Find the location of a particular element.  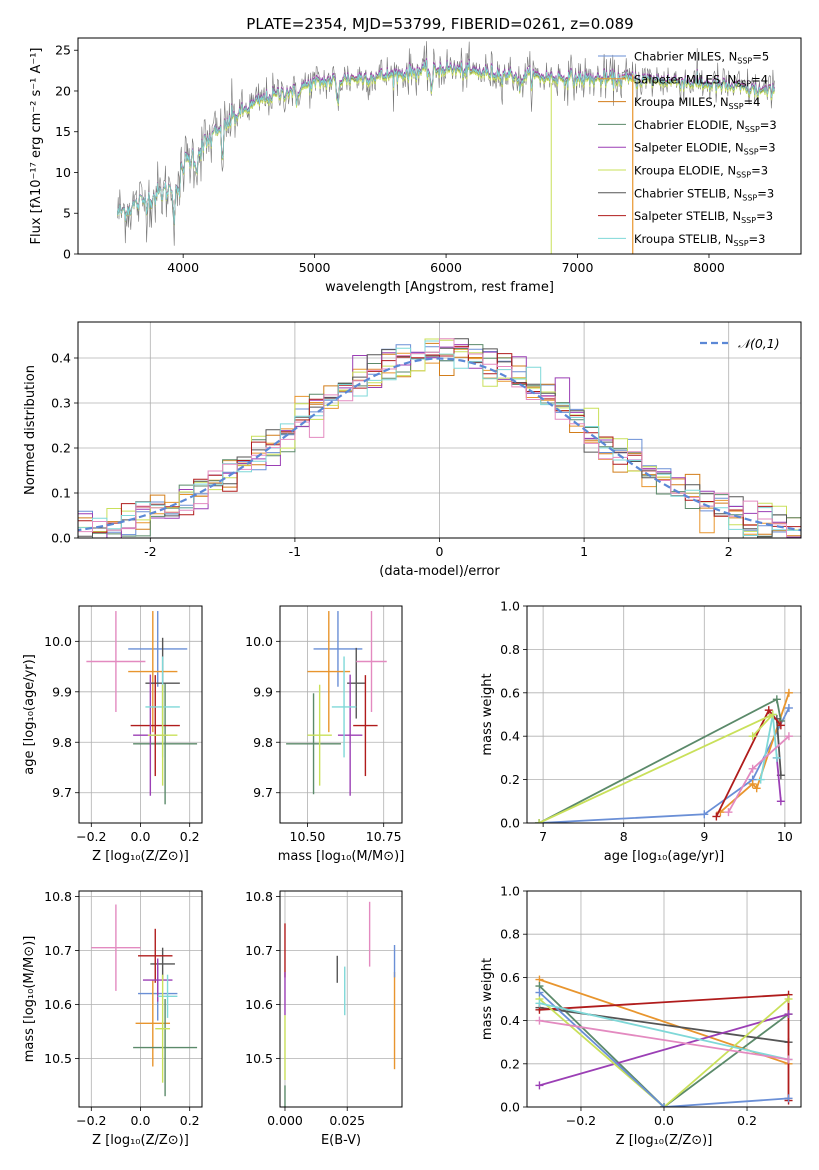

x-axis-label: Z [log₁₀(Z/Z⊙)] is located at coordinates (140, 856).